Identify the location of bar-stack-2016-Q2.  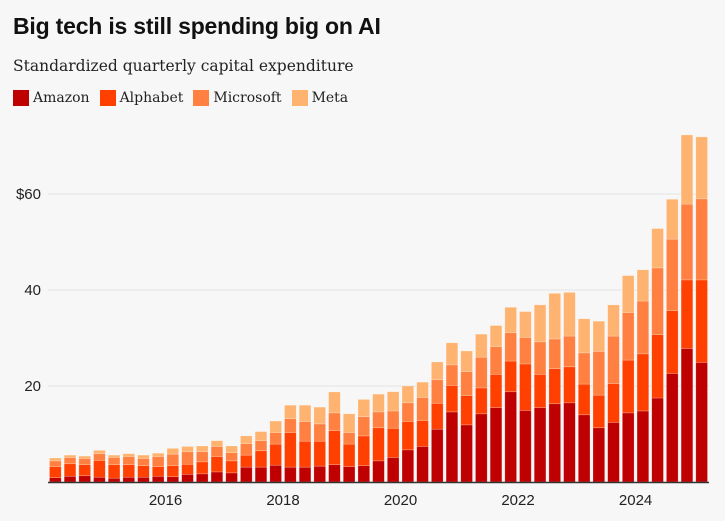
(187, 464).